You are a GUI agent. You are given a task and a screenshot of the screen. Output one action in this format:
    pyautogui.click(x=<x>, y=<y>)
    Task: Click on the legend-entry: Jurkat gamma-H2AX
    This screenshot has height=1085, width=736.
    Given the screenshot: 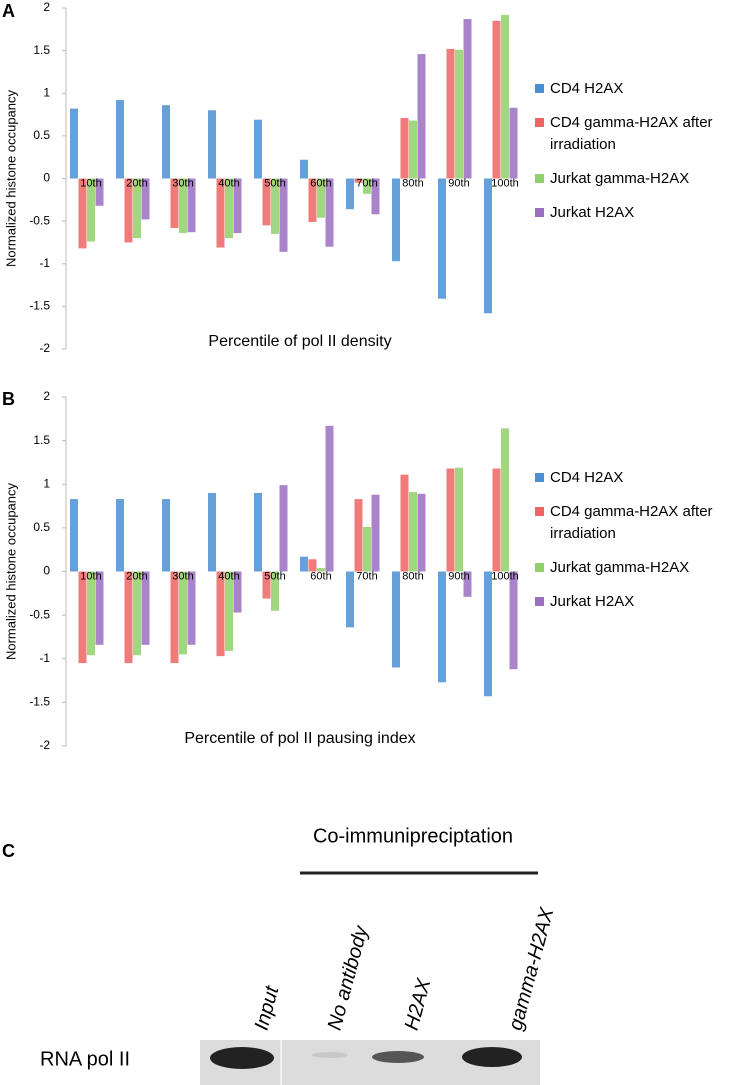 What is the action you would take?
    pyautogui.click(x=632, y=568)
    